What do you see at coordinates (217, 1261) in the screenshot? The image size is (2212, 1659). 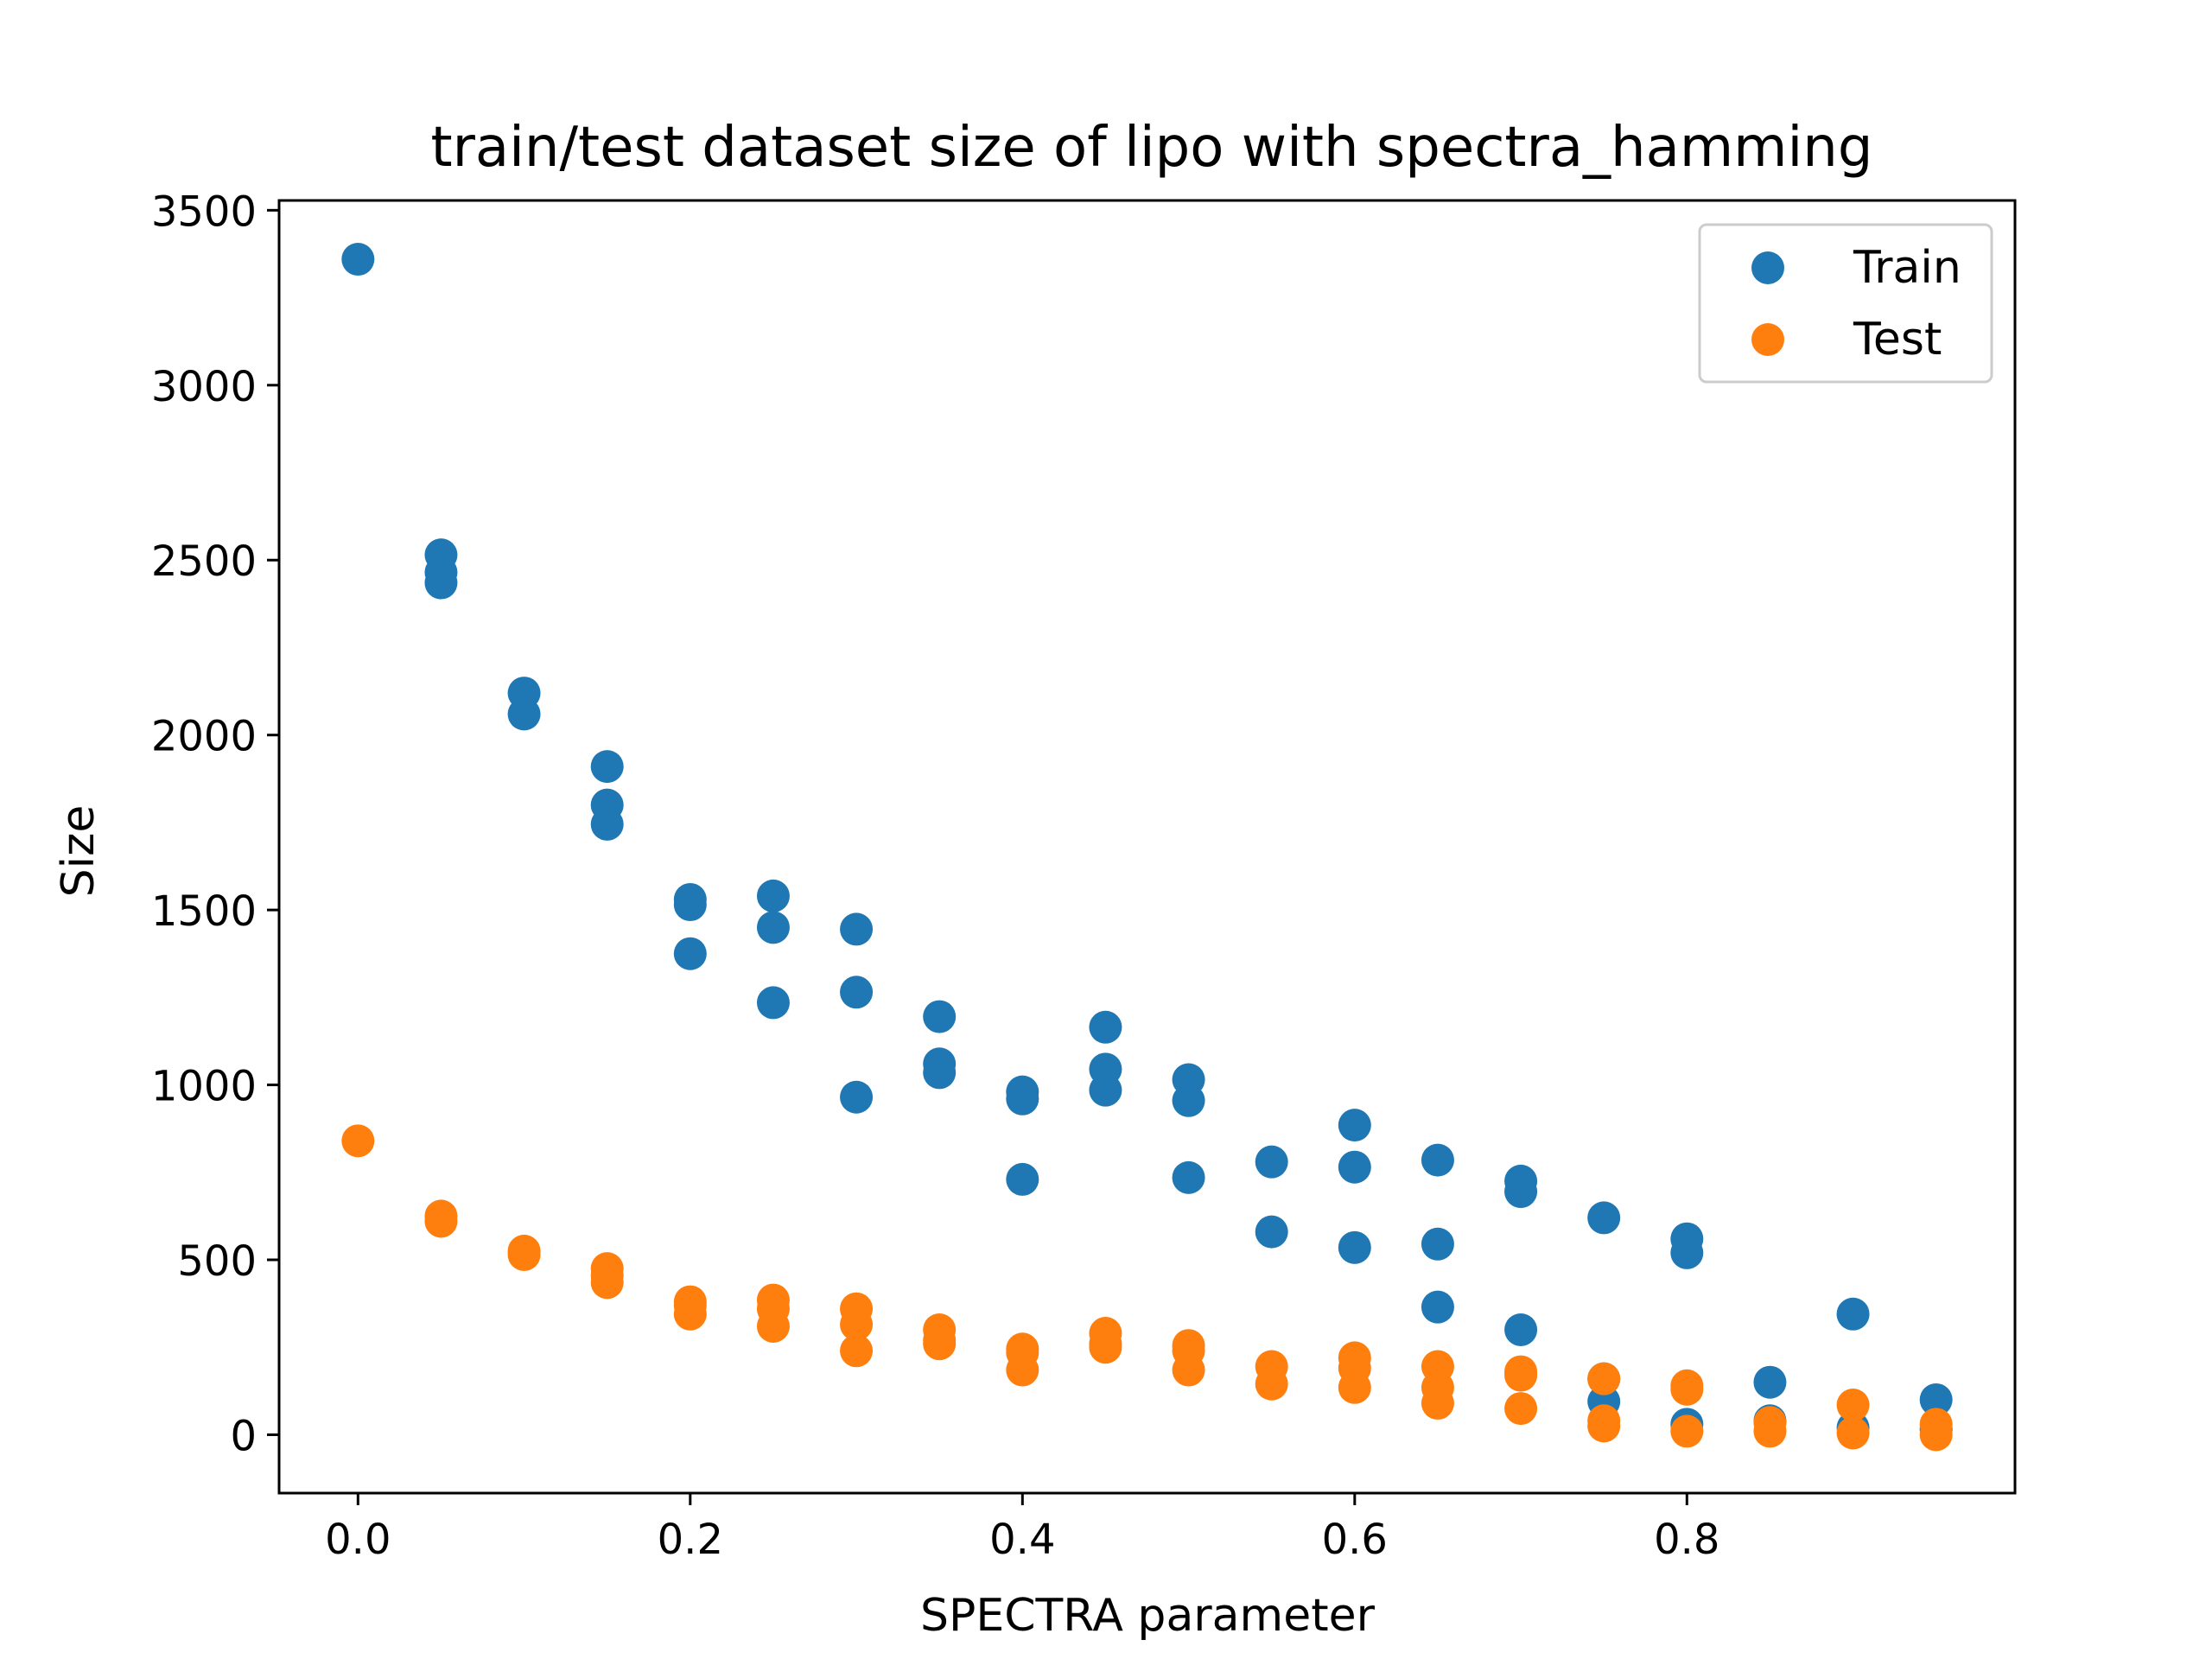 I see `y-tick-label: 500` at bounding box center [217, 1261].